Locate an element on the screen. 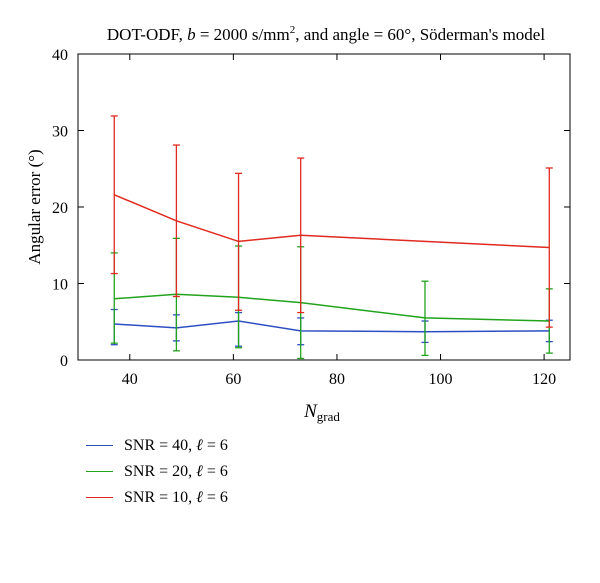  y-tick-label: 10 is located at coordinates (60, 285).